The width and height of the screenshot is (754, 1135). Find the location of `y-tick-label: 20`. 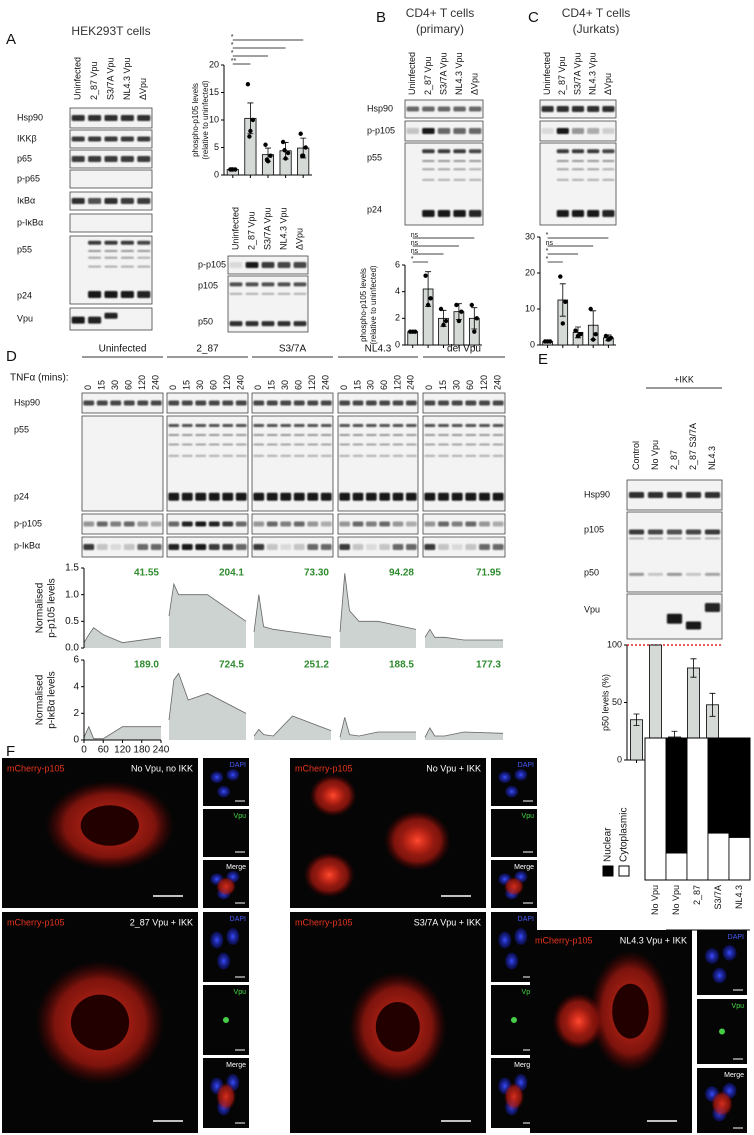

y-tick-label: 20 is located at coordinates (530, 272).